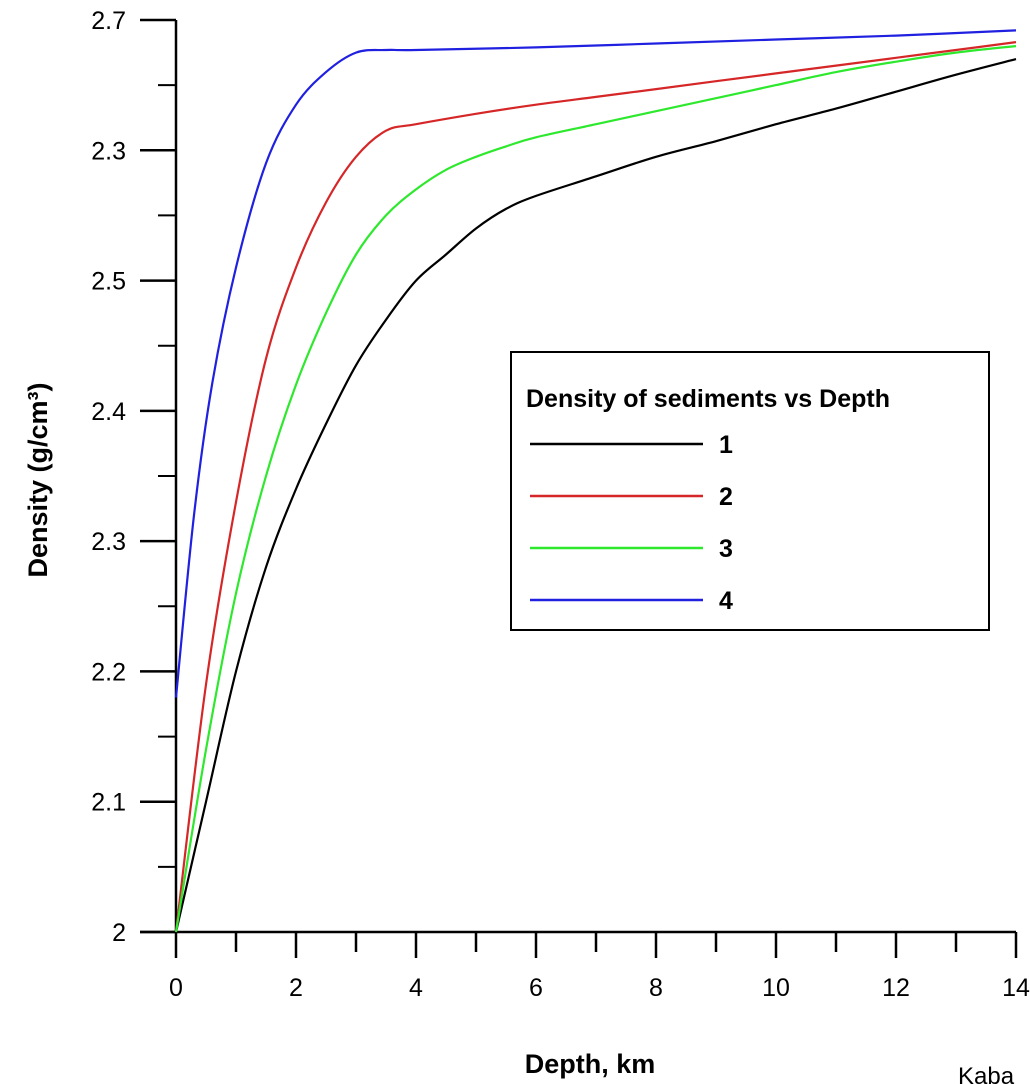 Image resolution: width=1030 pixels, height=1084 pixels. Describe the element at coordinates (726, 445) in the screenshot. I see `legend-label-1: 1` at that location.